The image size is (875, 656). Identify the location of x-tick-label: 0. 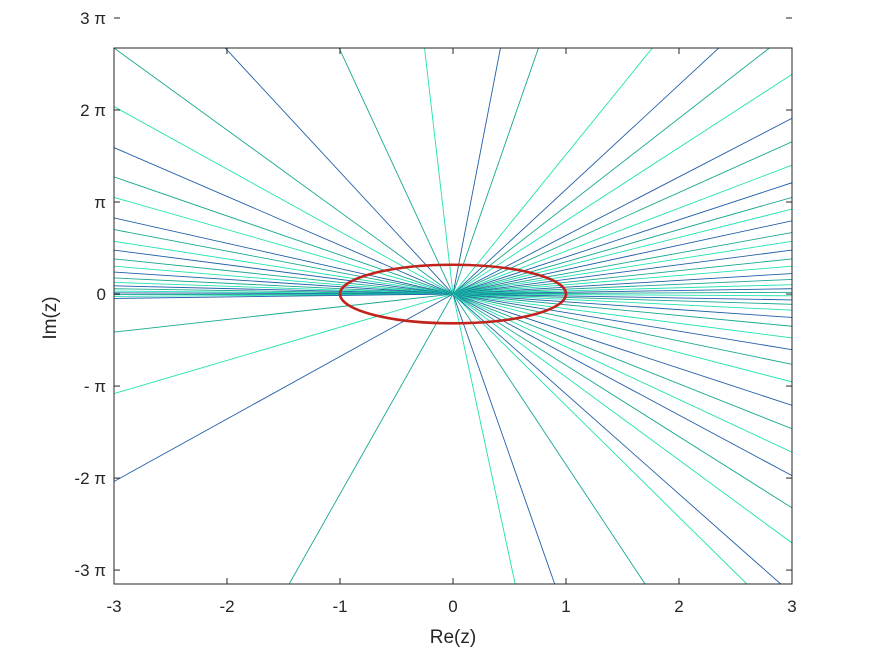
(452, 606).